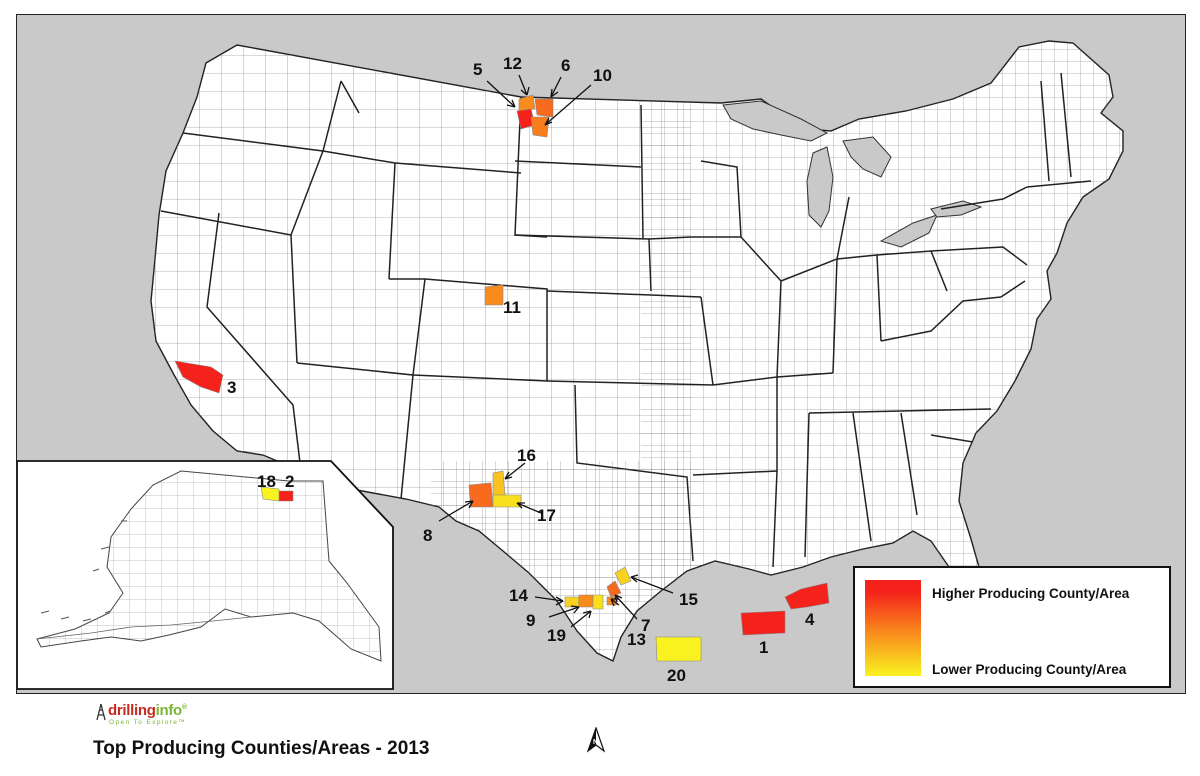 This screenshot has width=1200, height=776. I want to click on legend-color-ramp, so click(893, 628).